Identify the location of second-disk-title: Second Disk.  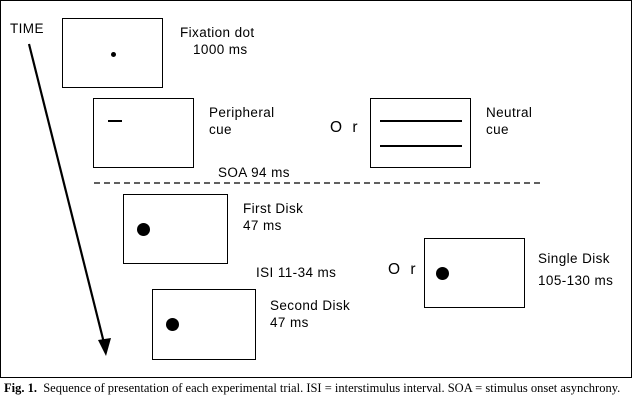
(310, 305).